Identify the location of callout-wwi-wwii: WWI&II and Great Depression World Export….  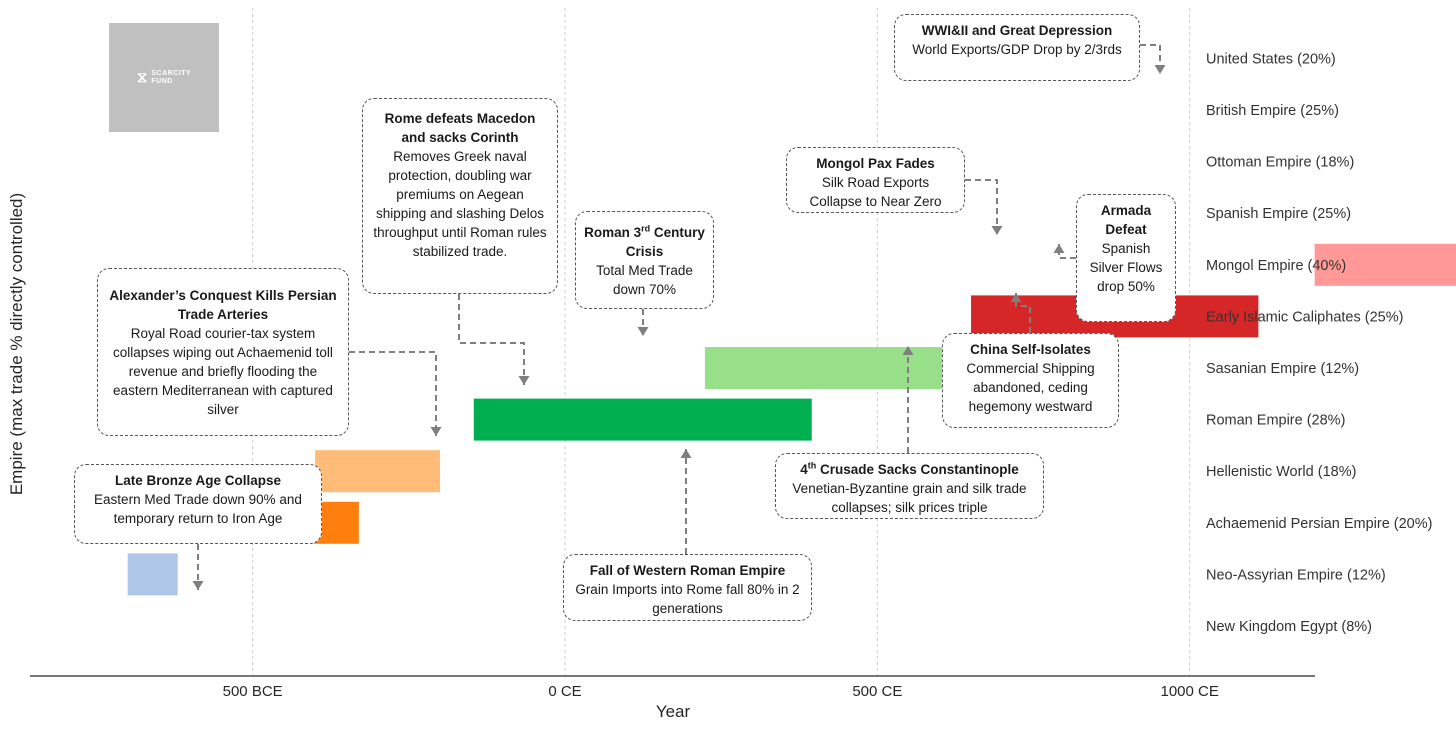
(1017, 47).